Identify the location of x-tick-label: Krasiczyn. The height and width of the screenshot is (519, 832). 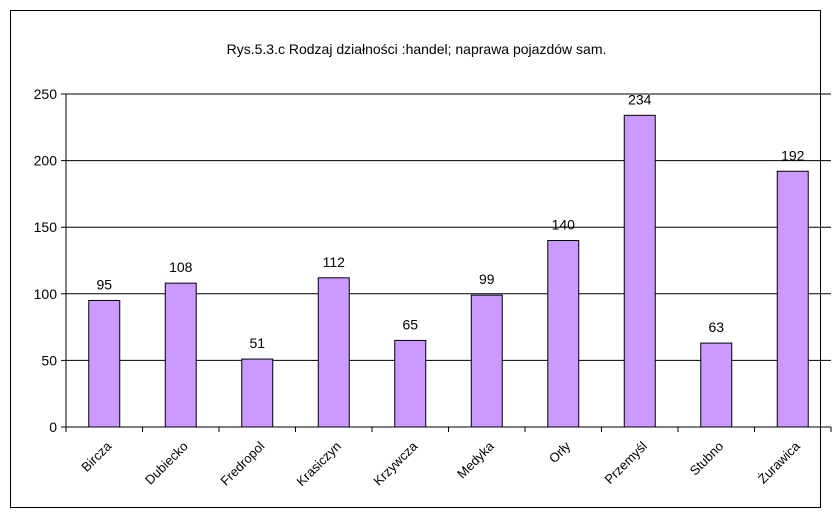
(318, 464).